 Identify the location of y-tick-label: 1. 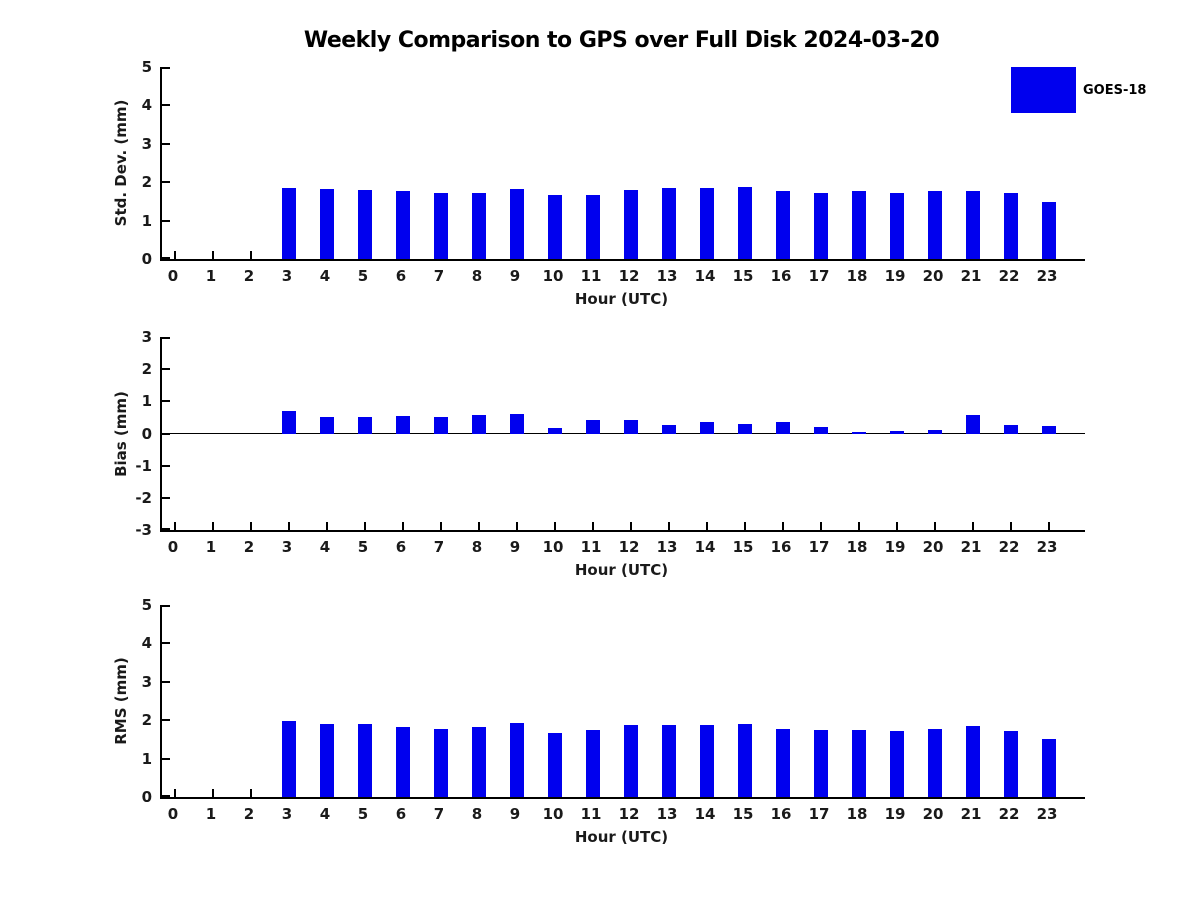
(146, 758).